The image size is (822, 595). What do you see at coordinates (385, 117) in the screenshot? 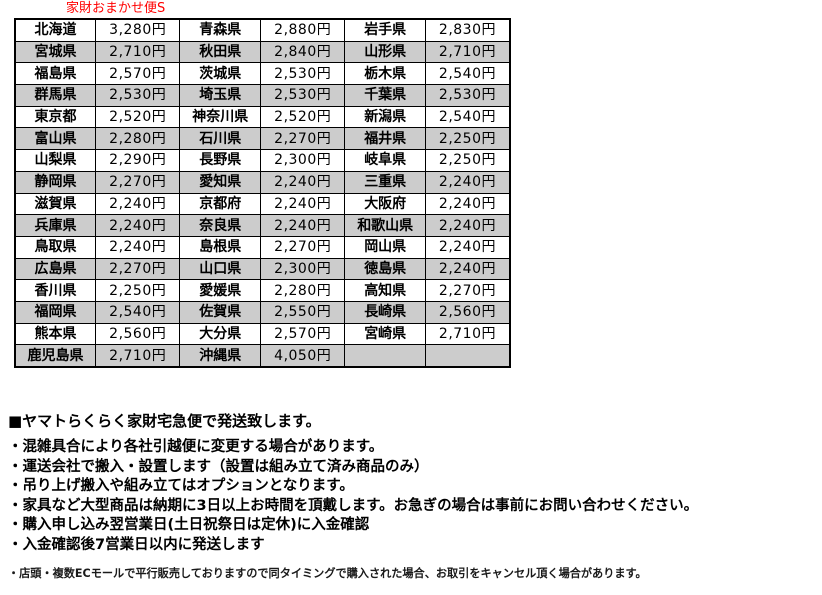
I see `prefecture-cell: 新潟県` at bounding box center [385, 117].